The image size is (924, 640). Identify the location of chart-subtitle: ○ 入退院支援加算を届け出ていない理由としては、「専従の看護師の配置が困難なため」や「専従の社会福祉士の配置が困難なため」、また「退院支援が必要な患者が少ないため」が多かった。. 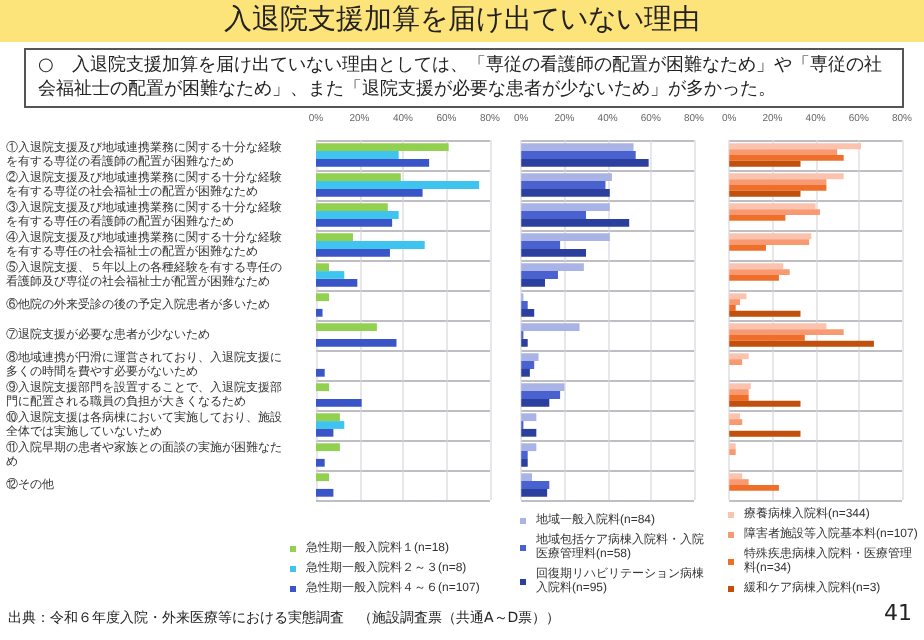
(464, 78).